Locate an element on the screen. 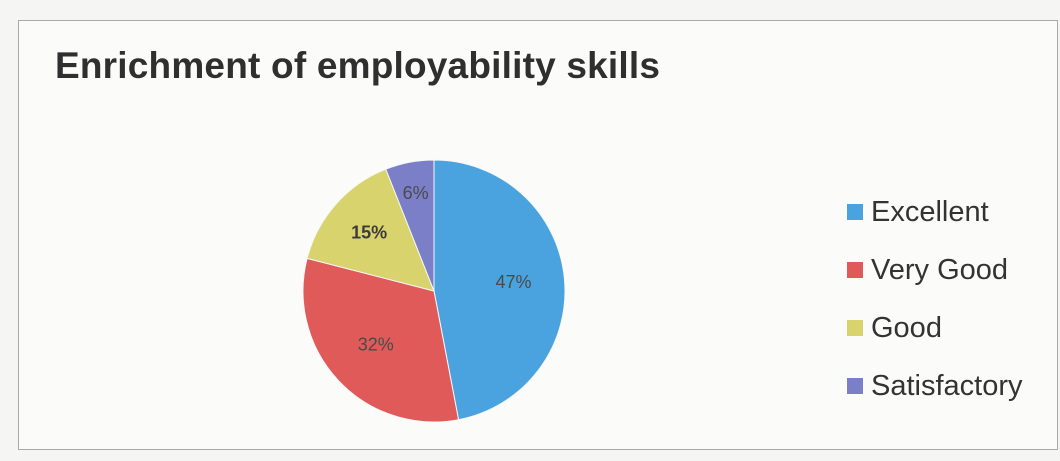 The height and width of the screenshot is (461, 1060). legend-item-good: Good is located at coordinates (952, 328).